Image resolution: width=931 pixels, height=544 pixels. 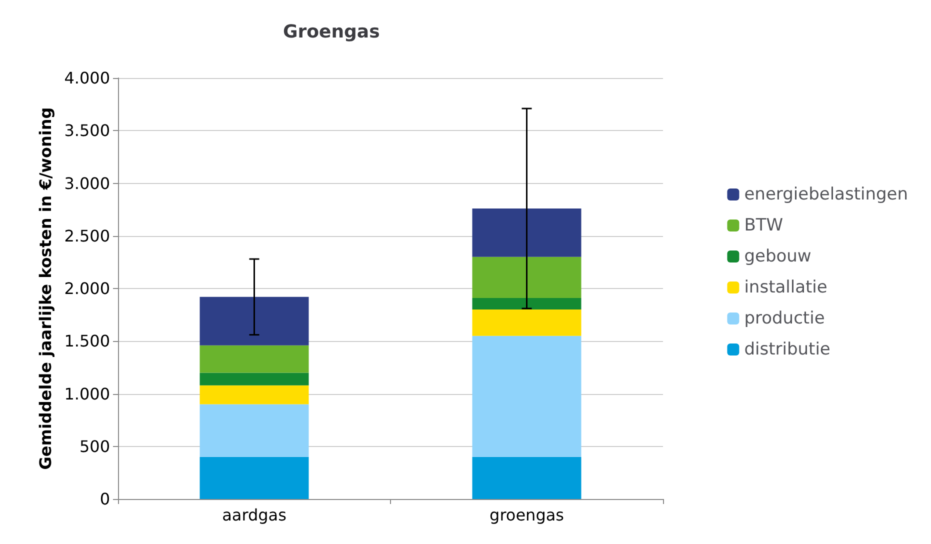 I want to click on legend-label: productie, so click(x=784, y=318).